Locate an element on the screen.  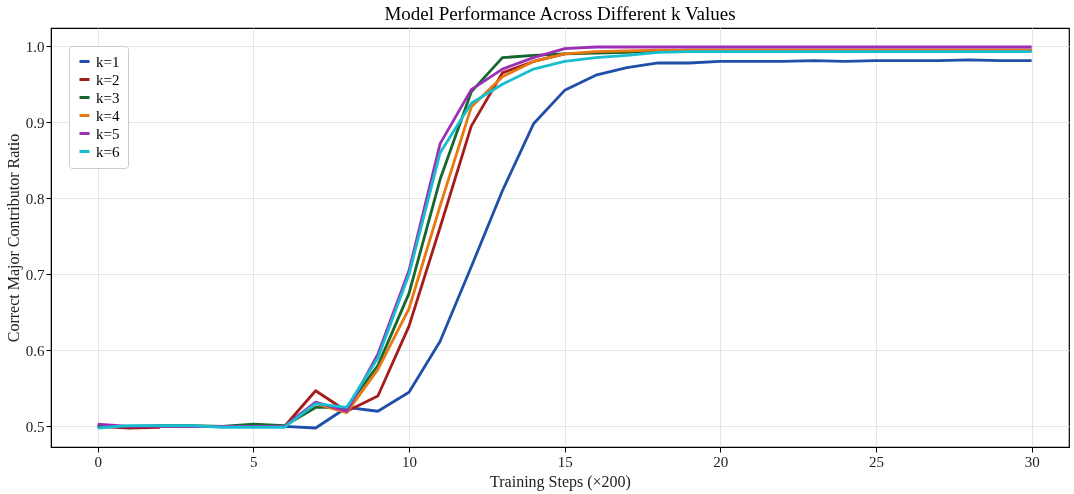
legend-label: k=1 is located at coordinates (108, 61).